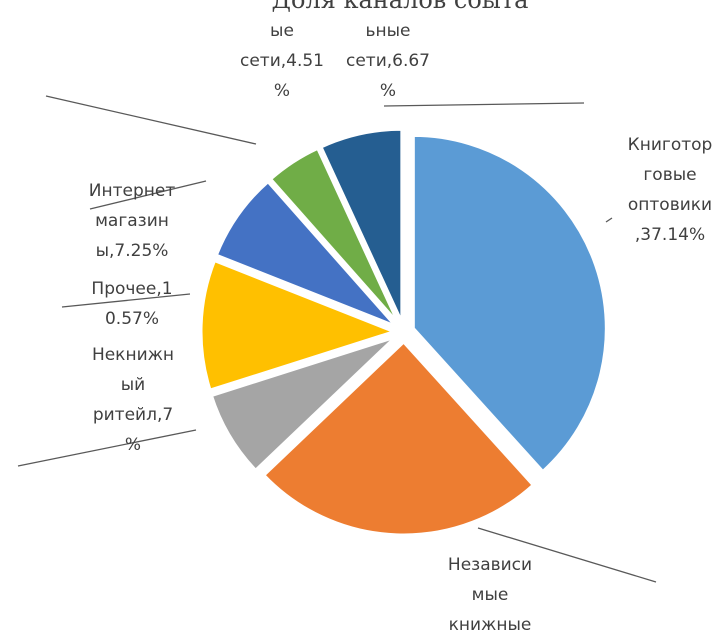  What do you see at coordinates (281, 61) in the screenshot?
I see `data-label-regional-networks: ые сети,4.51 %` at bounding box center [281, 61].